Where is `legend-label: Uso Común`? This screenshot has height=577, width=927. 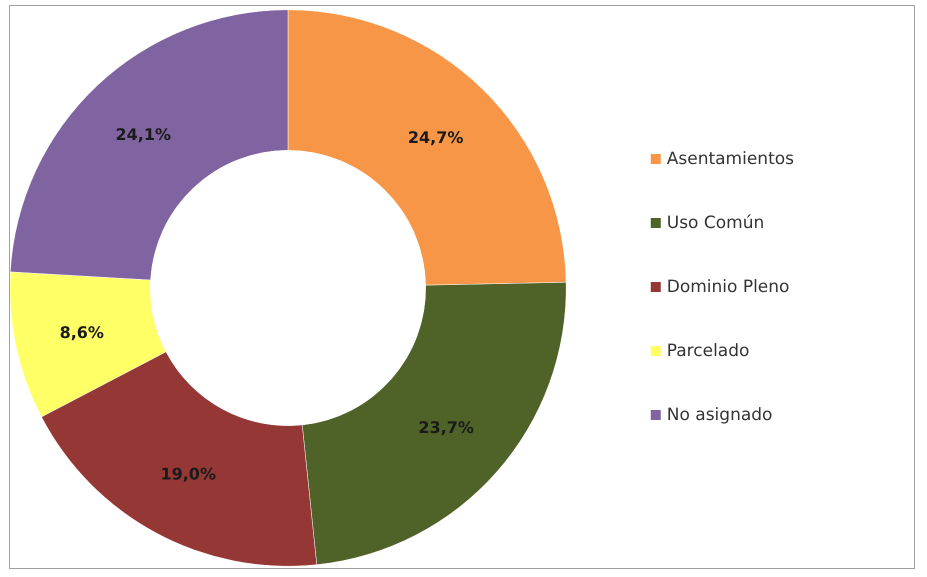 legend-label: Uso Común is located at coordinates (715, 223).